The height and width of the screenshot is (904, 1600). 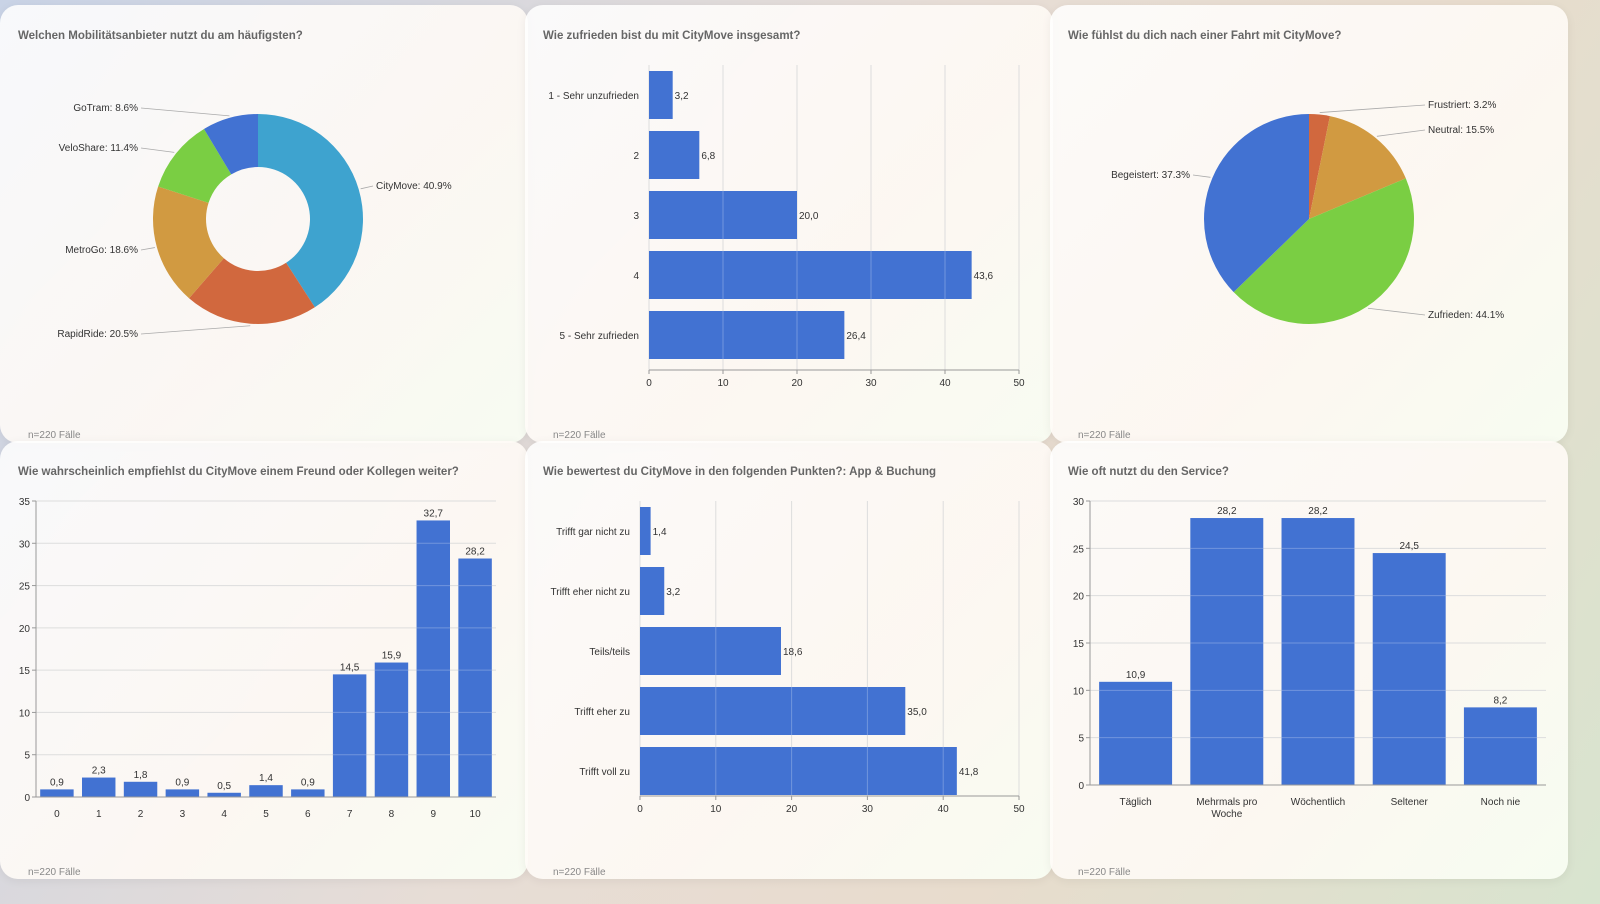 What do you see at coordinates (1461, 130) in the screenshot?
I see `slice-label: Neutral: 15.5%` at bounding box center [1461, 130].